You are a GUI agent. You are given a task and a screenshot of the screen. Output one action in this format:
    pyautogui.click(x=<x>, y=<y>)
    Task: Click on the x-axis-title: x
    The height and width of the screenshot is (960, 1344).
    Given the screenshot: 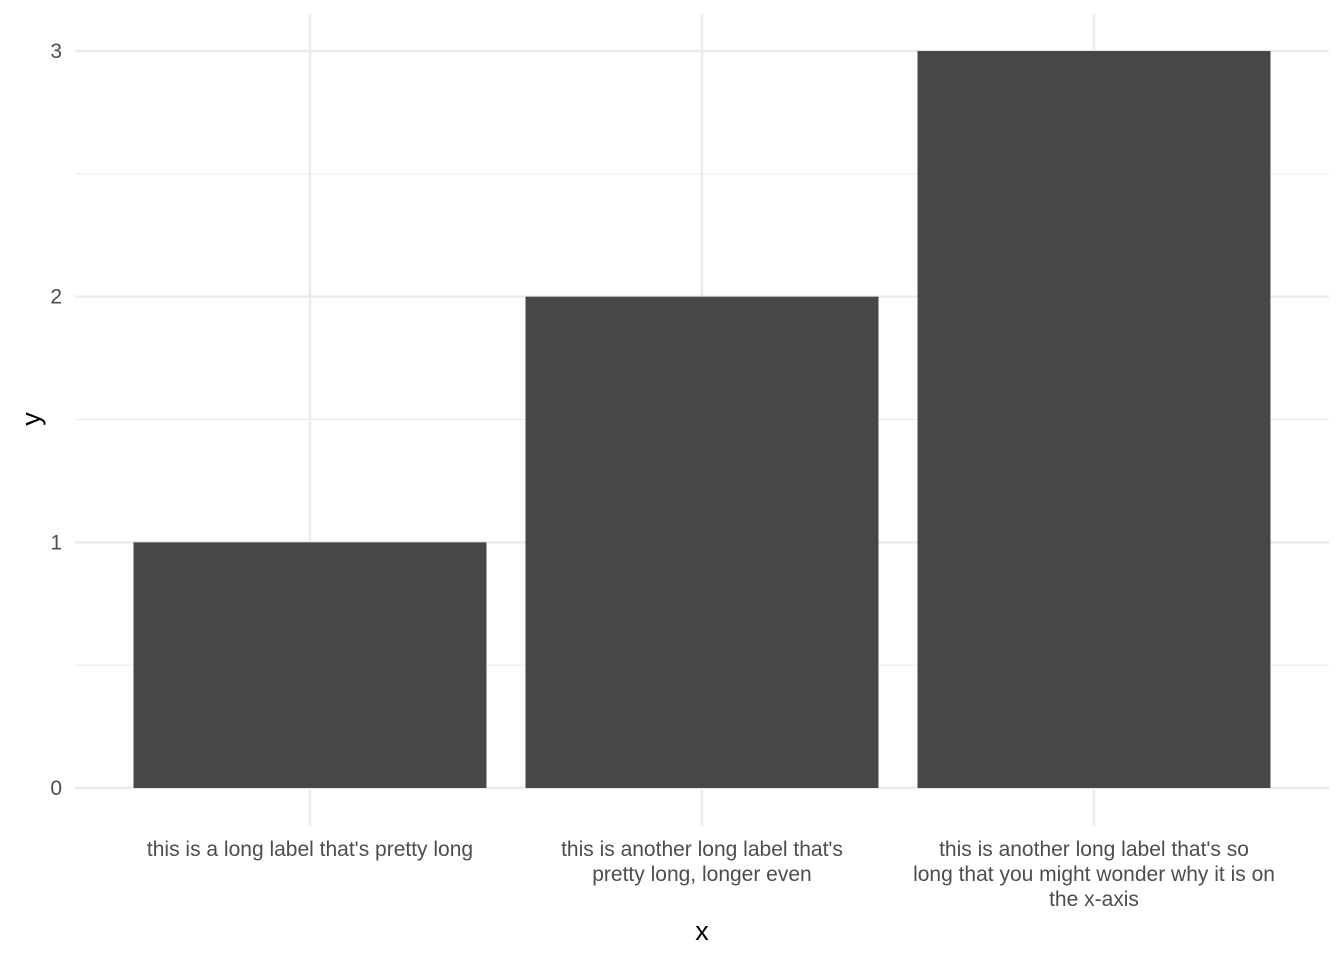 What is the action you would take?
    pyautogui.click(x=702, y=931)
    